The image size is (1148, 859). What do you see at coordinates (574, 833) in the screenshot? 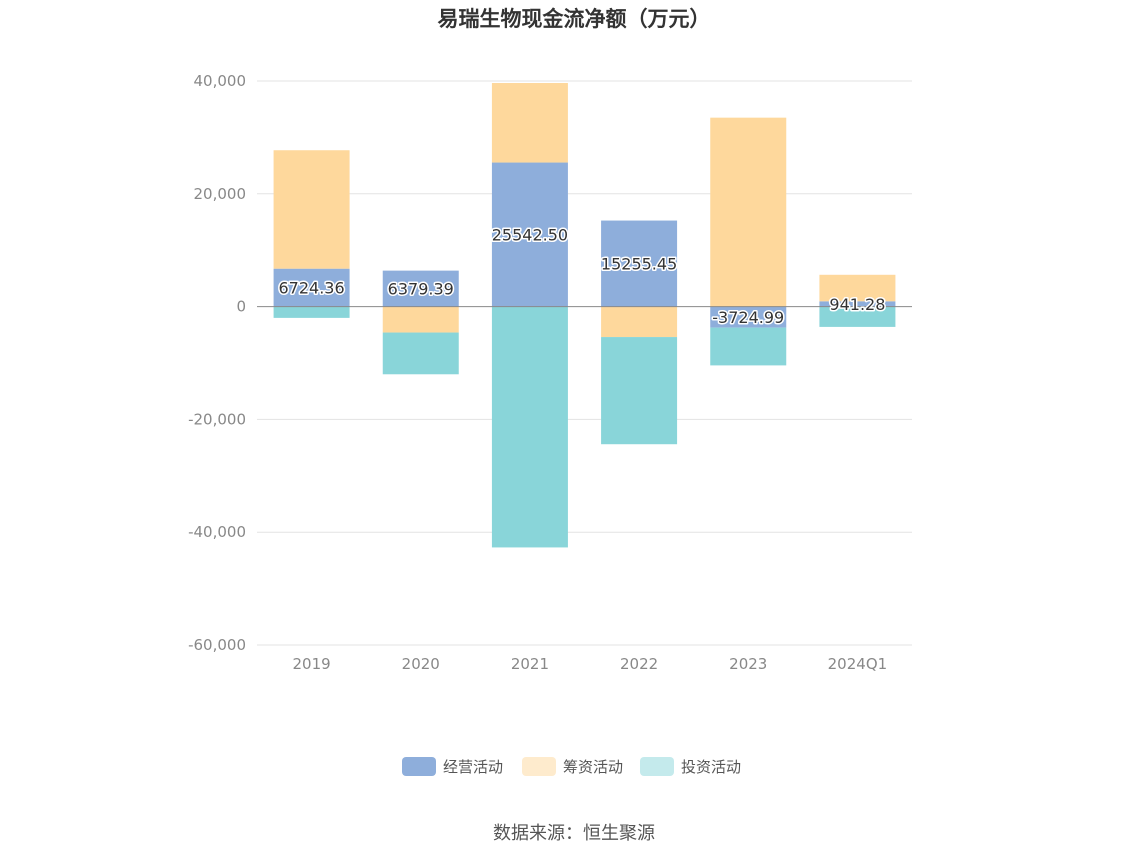
I see `source-note: 数据来源：恒生聚源` at bounding box center [574, 833].